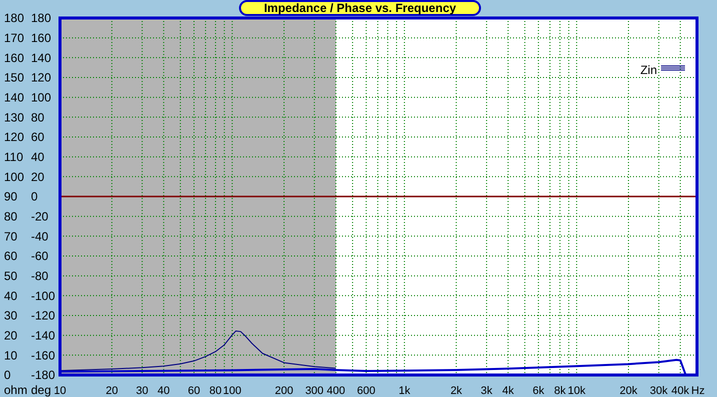  I want to click on y2-tick-label: 160, so click(41, 38).